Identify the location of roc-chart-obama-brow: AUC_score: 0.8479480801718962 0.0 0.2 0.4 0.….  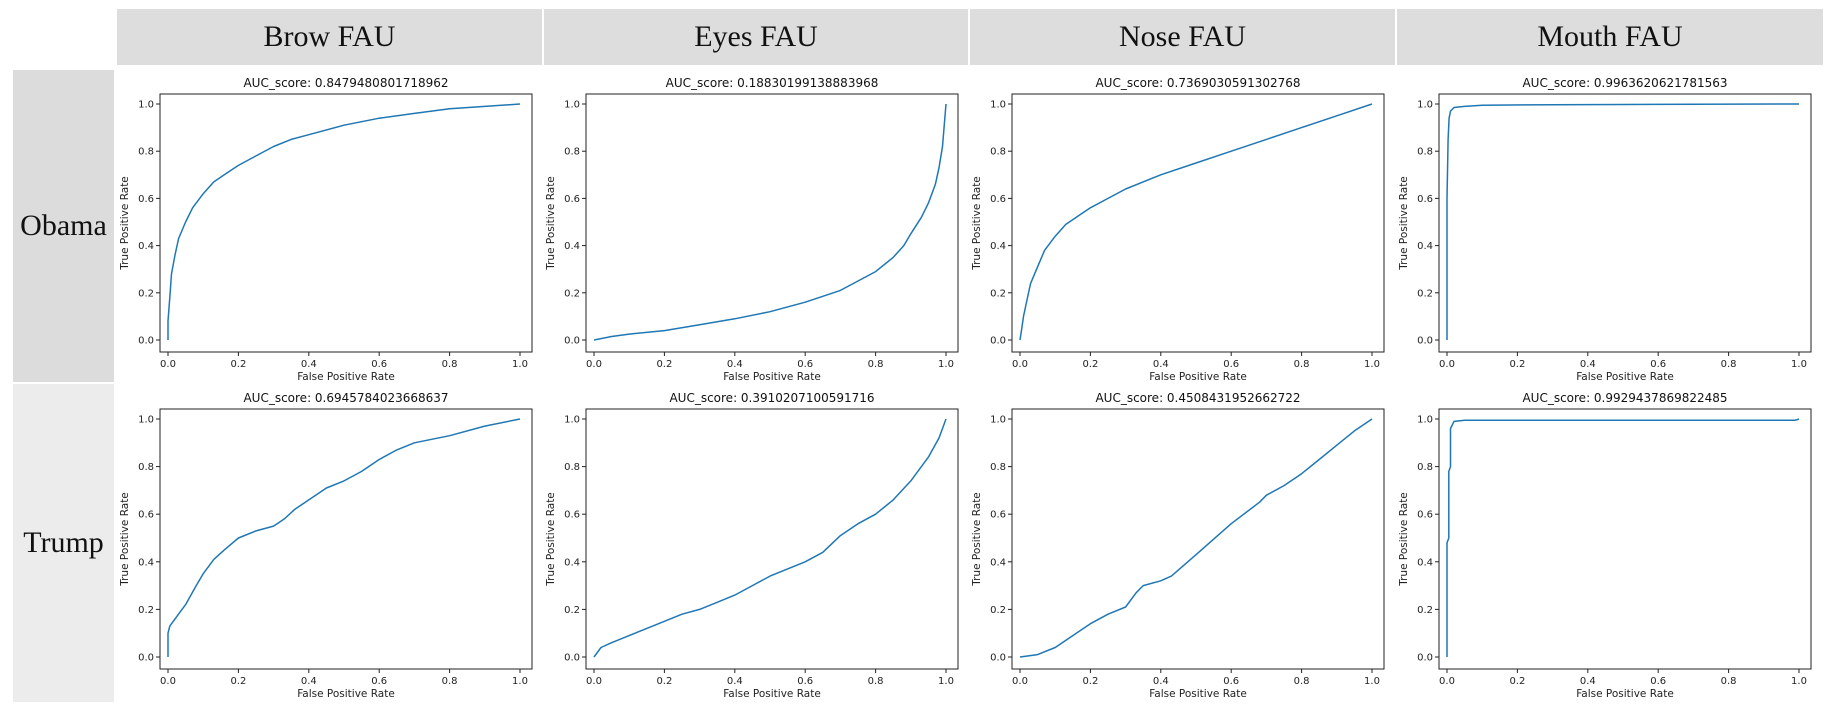
(326, 229).